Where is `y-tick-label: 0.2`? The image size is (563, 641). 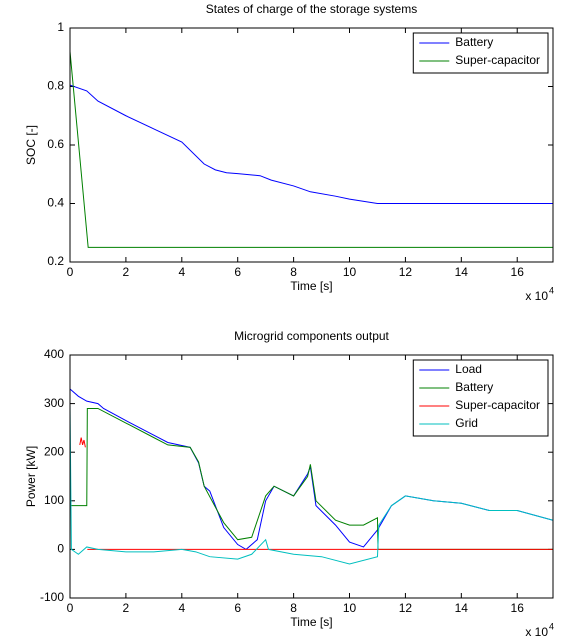 y-tick-label: 0.2 is located at coordinates (55, 261).